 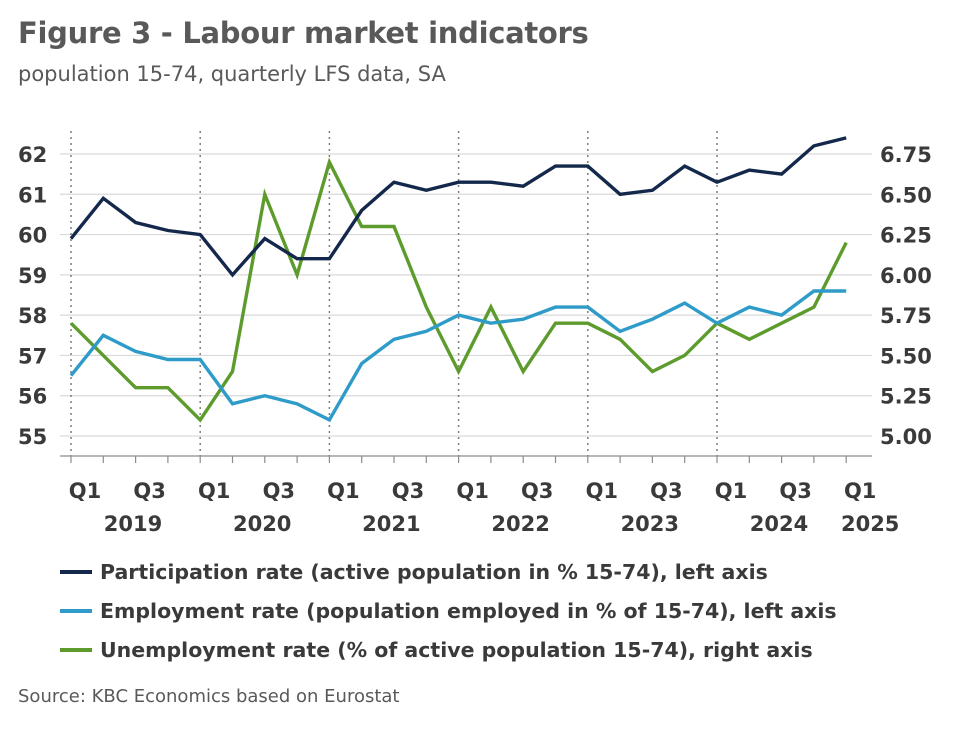 I want to click on right-tick-label-7: 6.75, so click(x=906, y=155).